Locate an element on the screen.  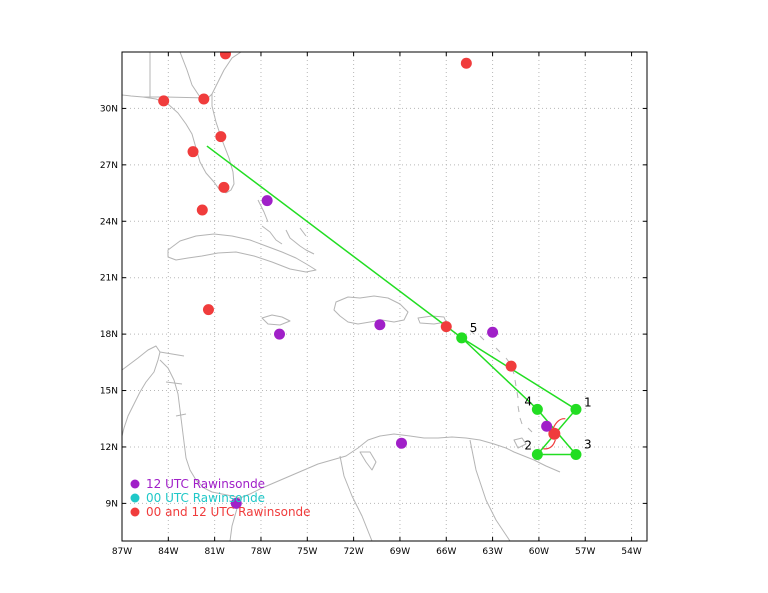
x-tick-label: 81W is located at coordinates (214, 552).